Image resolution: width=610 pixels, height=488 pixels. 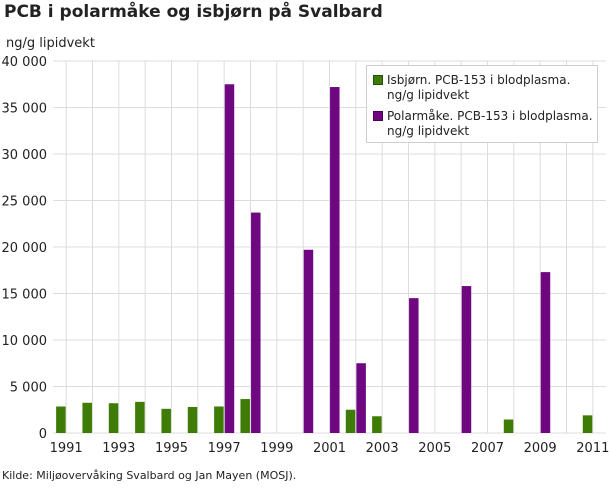 I want to click on x-tick-label: 2005, so click(x=434, y=448).